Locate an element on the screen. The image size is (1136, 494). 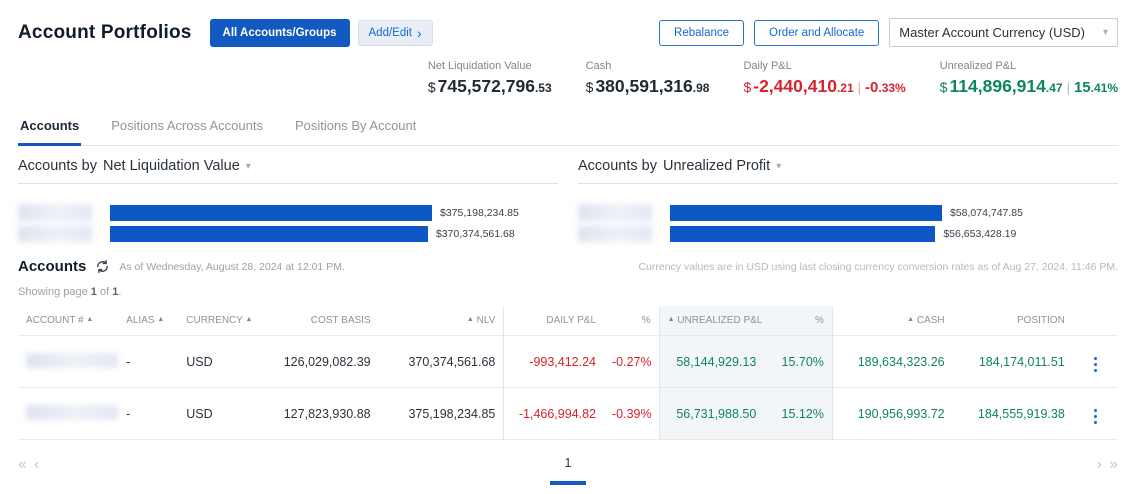
cell-unrealized-pnl: 56,731,988.50 is located at coordinates (711, 413).